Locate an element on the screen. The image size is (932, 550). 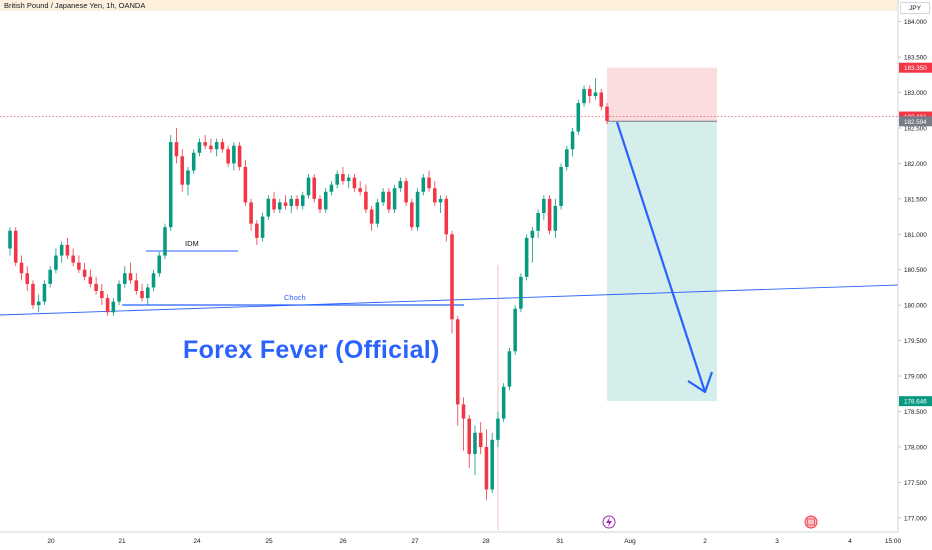
currency-label: JPY is located at coordinates (915, 8).